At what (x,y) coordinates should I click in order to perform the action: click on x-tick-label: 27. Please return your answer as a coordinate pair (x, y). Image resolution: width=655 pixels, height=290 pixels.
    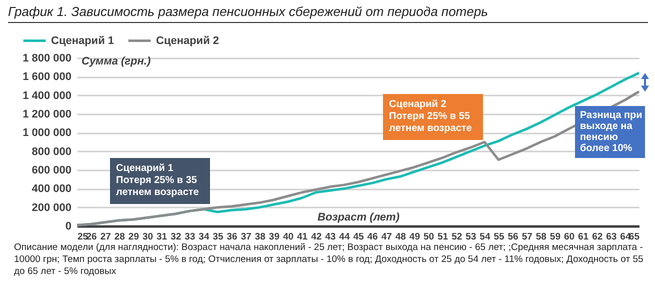
    Looking at the image, I should click on (105, 237).